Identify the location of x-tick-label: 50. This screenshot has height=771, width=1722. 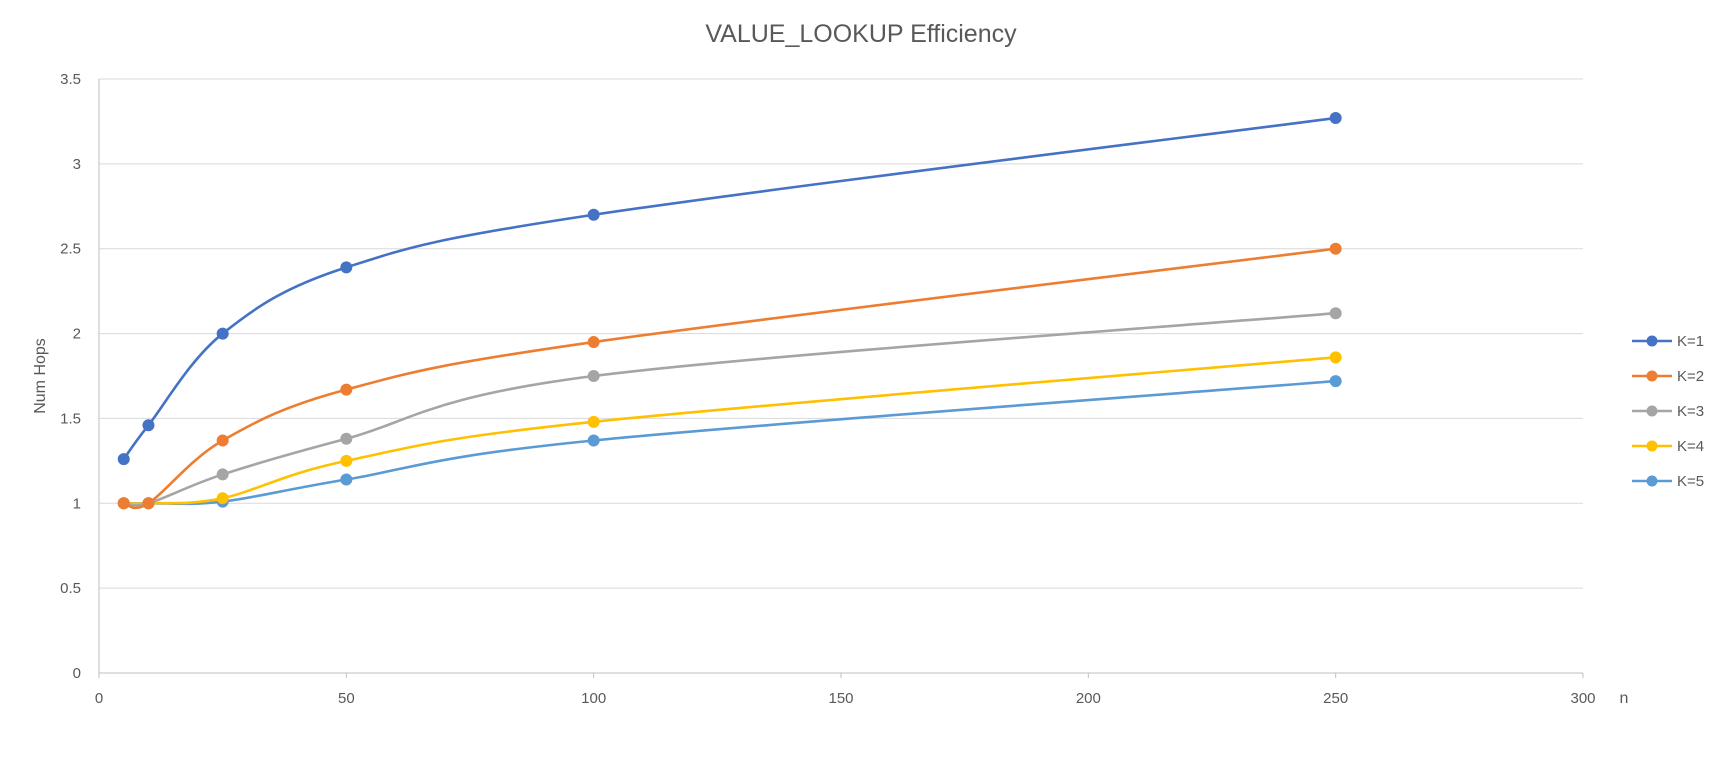
(346, 698).